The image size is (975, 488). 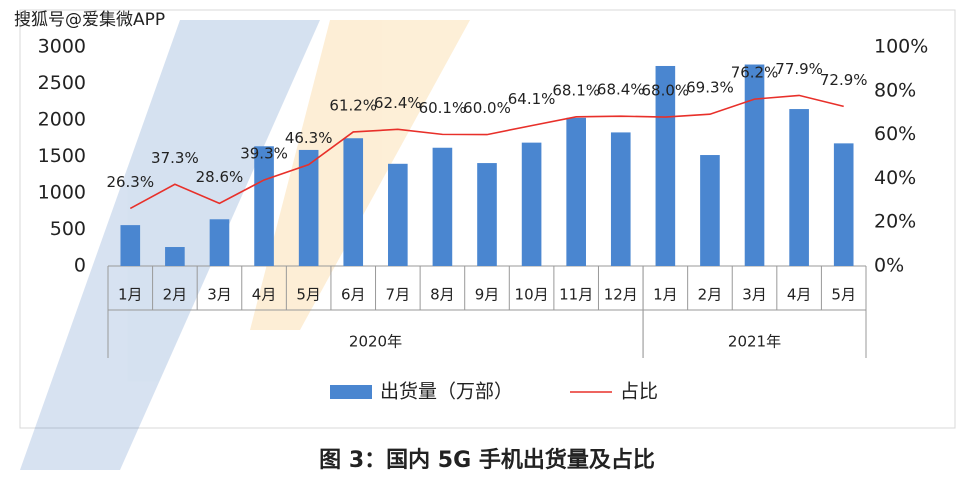 I want to click on x-tick-label: 7月, so click(x=398, y=295).